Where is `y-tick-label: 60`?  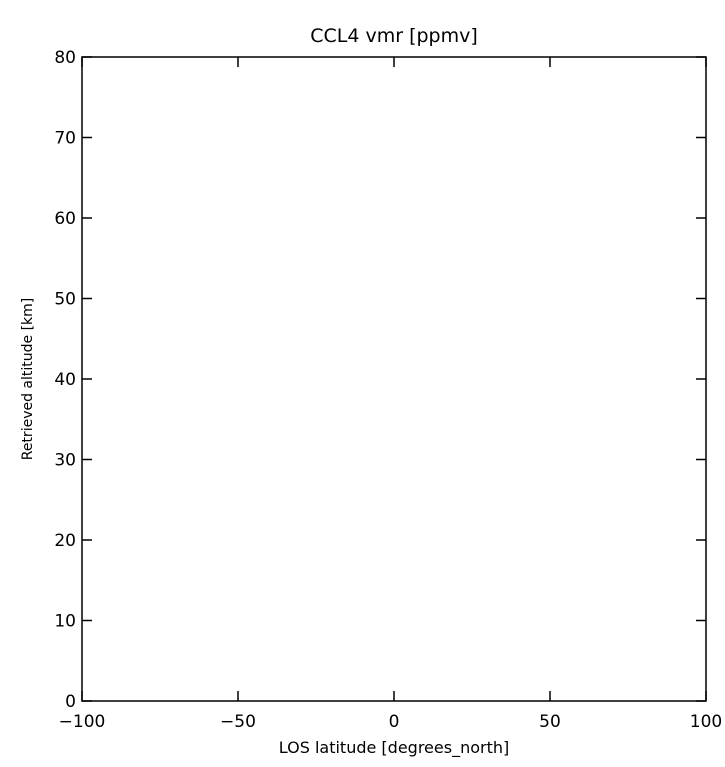
y-tick-label: 60 is located at coordinates (65, 219).